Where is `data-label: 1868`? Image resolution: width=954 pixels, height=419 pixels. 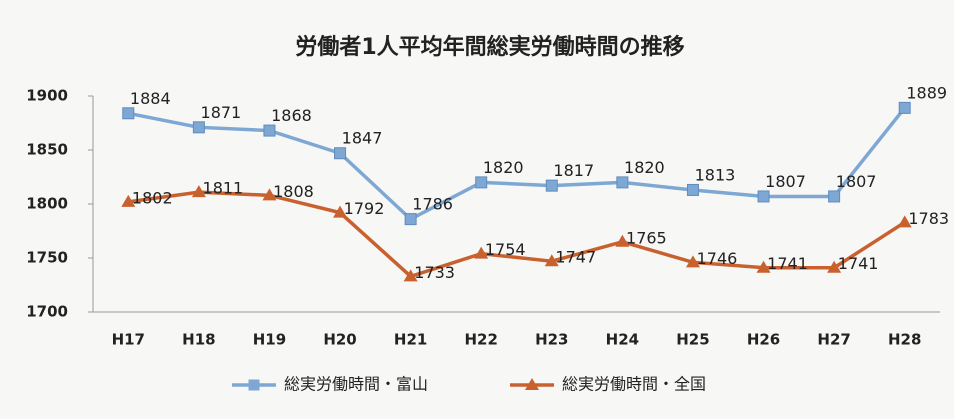 data-label: 1868 is located at coordinates (291, 115).